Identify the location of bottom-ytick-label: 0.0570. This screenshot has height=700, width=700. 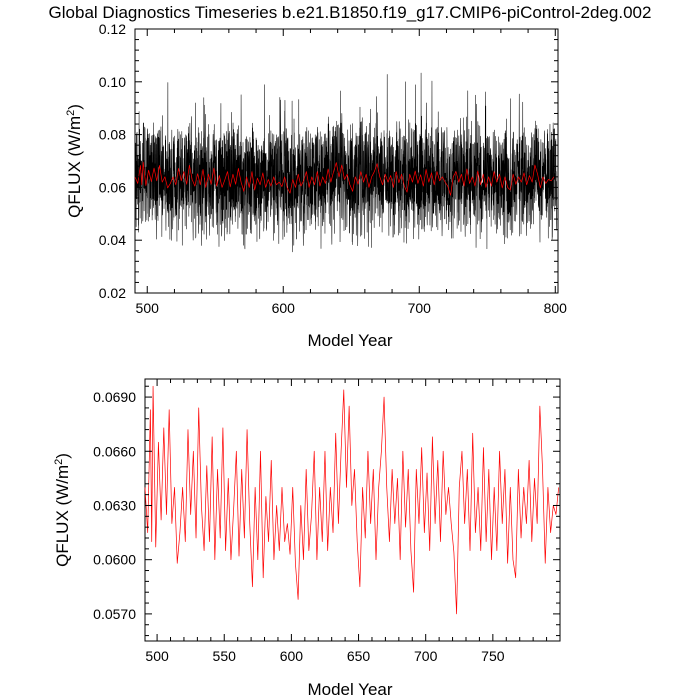
(114, 614).